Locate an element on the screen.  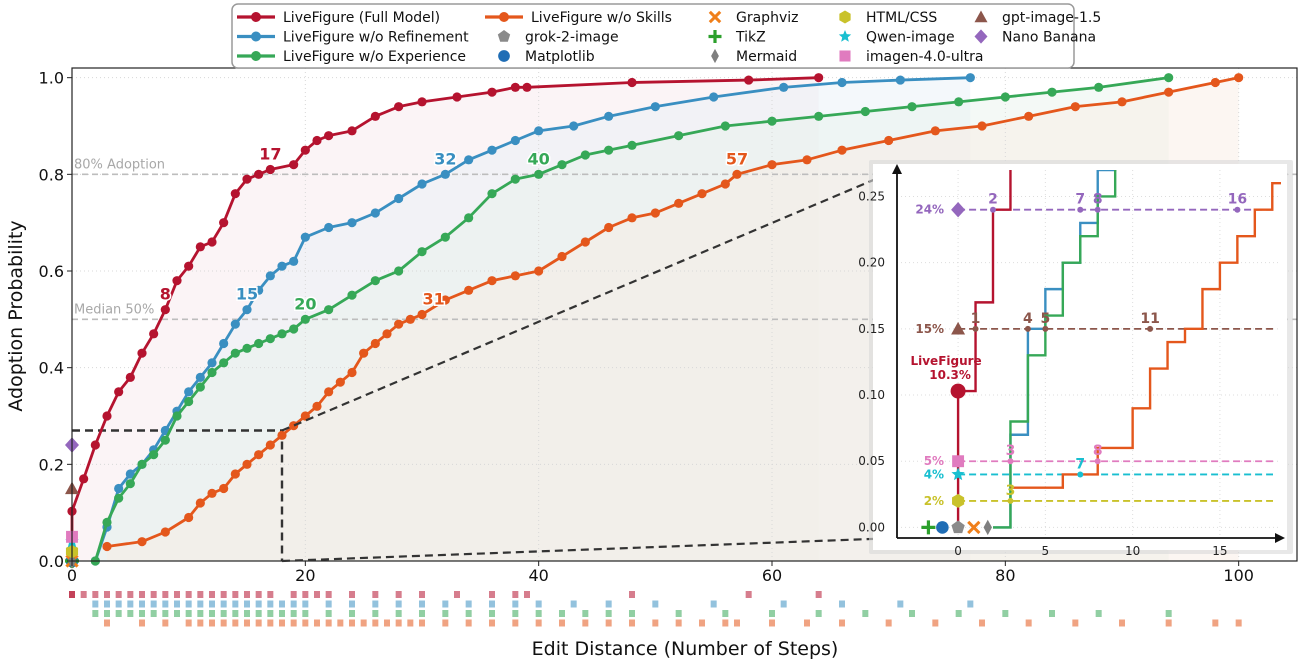
x-tick-label: 80 is located at coordinates (1005, 575).